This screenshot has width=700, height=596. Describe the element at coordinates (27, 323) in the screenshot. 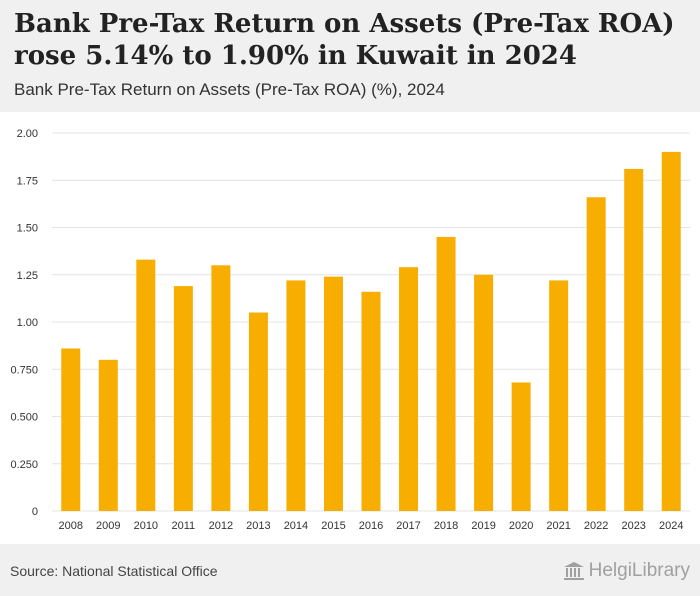

I see `y-tick-label: 1.00` at that location.